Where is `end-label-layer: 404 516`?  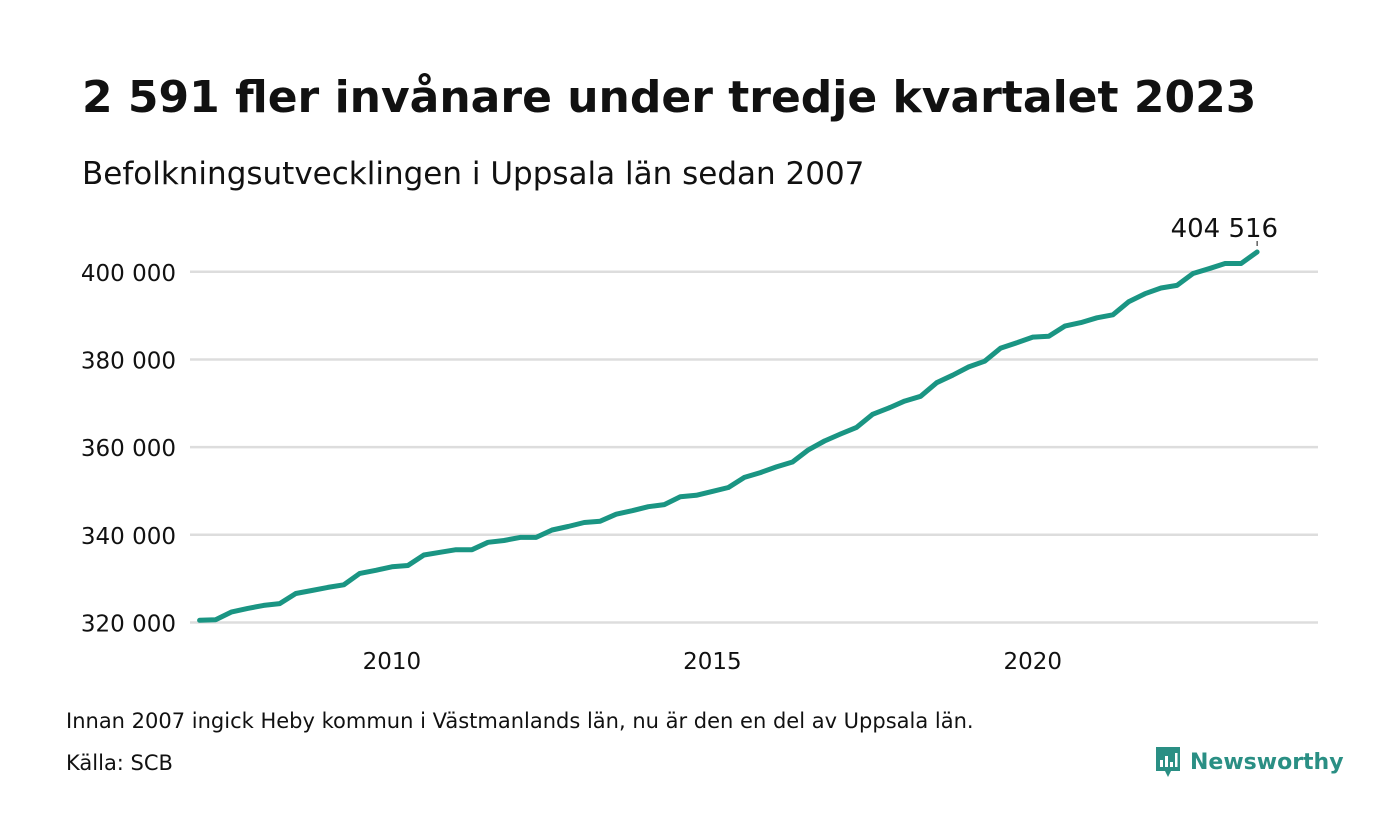
end-label-layer: 404 516 is located at coordinates (1225, 230).